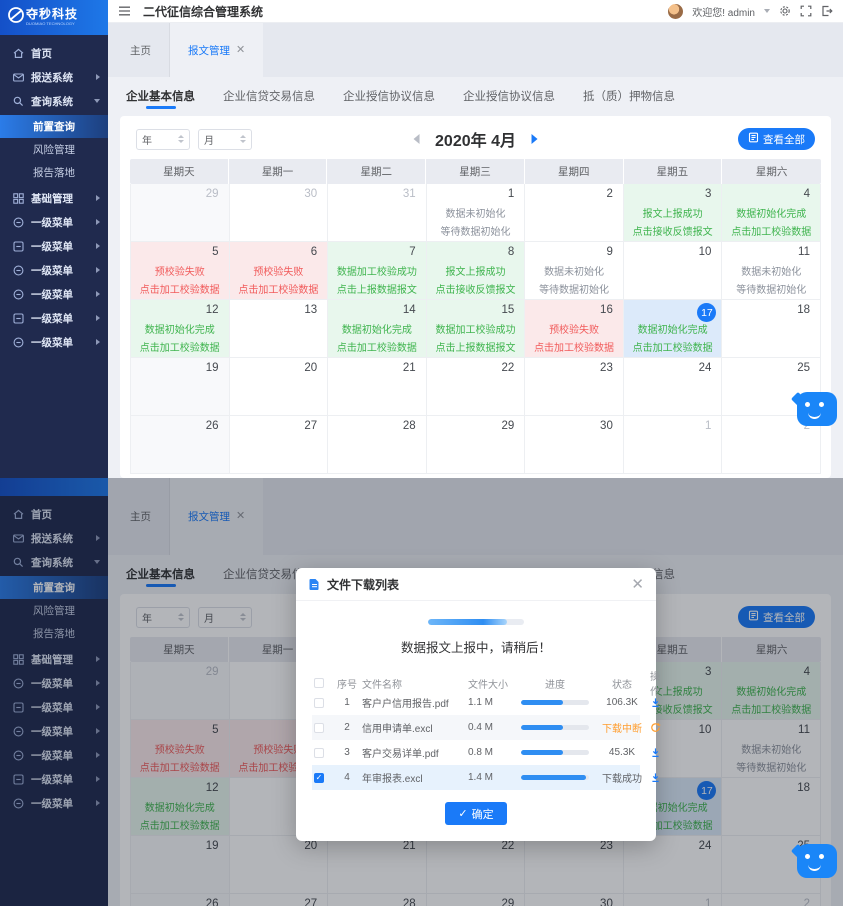  I want to click on tab-2: 企业授信协议信息, so click(389, 97).